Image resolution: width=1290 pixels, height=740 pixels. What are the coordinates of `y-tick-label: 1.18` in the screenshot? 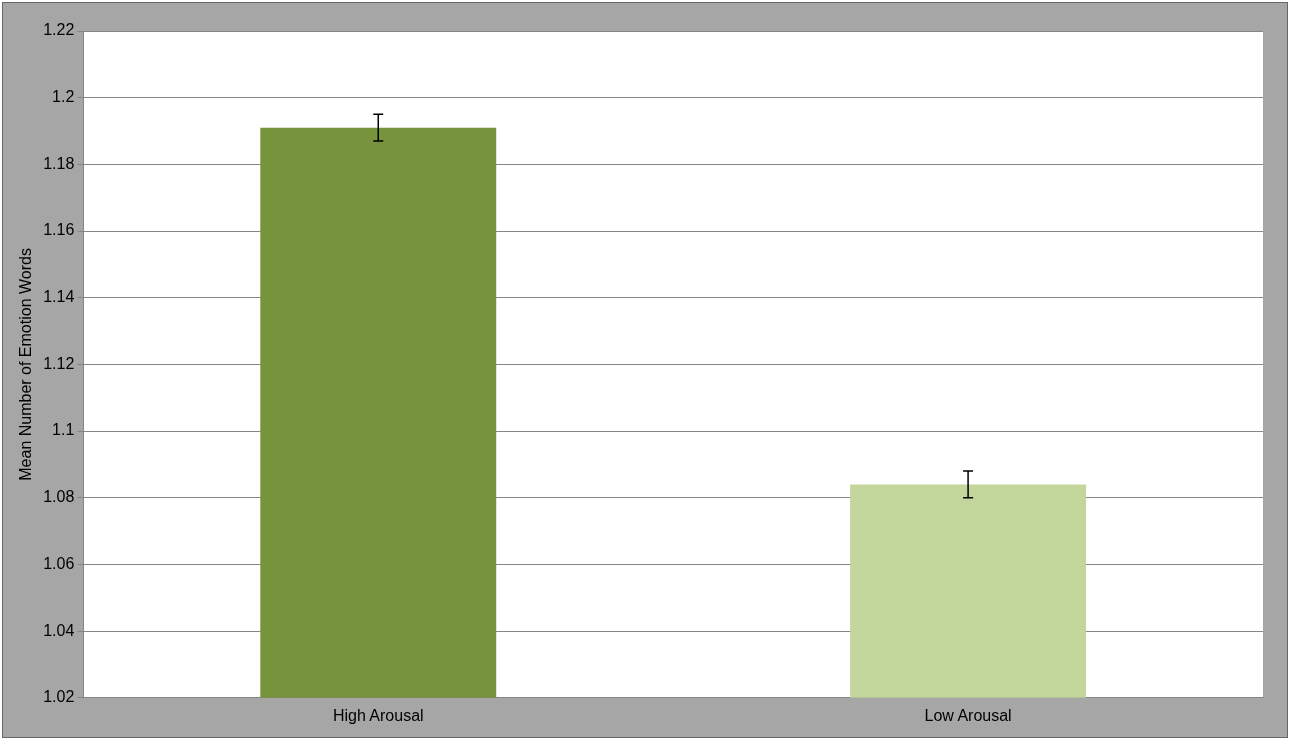 It's located at (59, 163).